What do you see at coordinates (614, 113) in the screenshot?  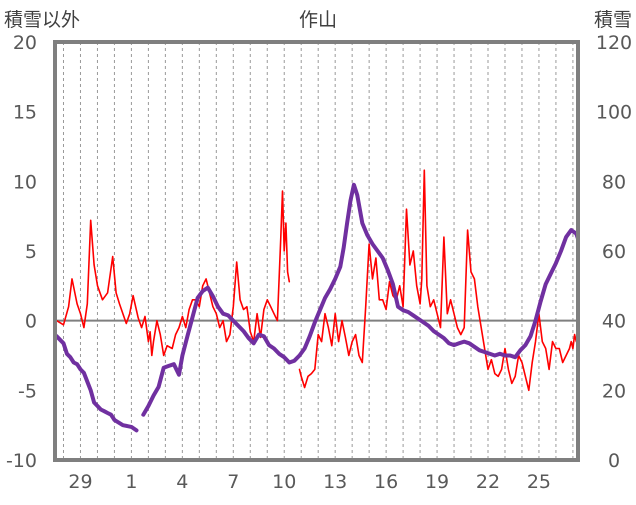 I see `y-right-tick-label: 100` at bounding box center [614, 113].